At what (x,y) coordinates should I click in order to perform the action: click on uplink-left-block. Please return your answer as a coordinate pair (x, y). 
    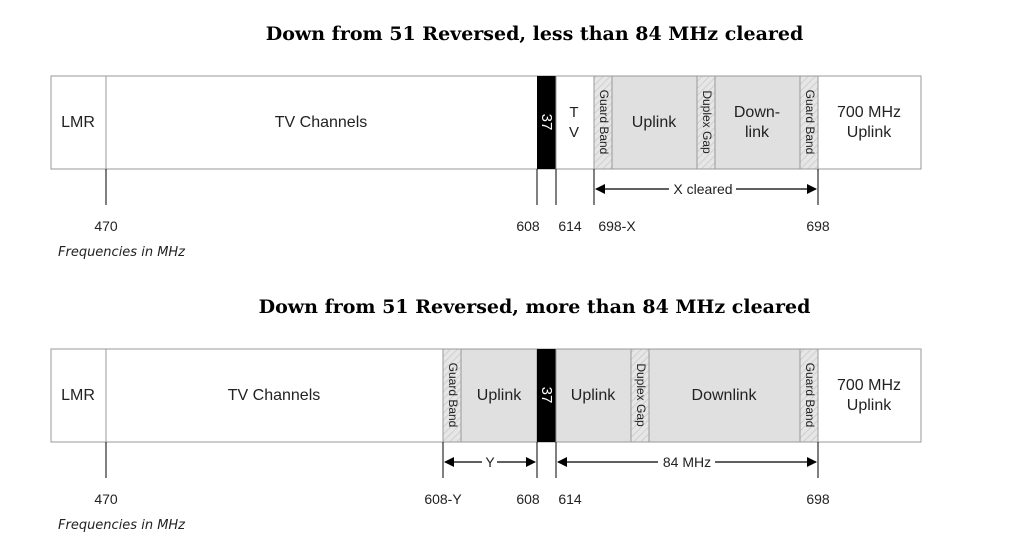
    Looking at the image, I should click on (499, 395).